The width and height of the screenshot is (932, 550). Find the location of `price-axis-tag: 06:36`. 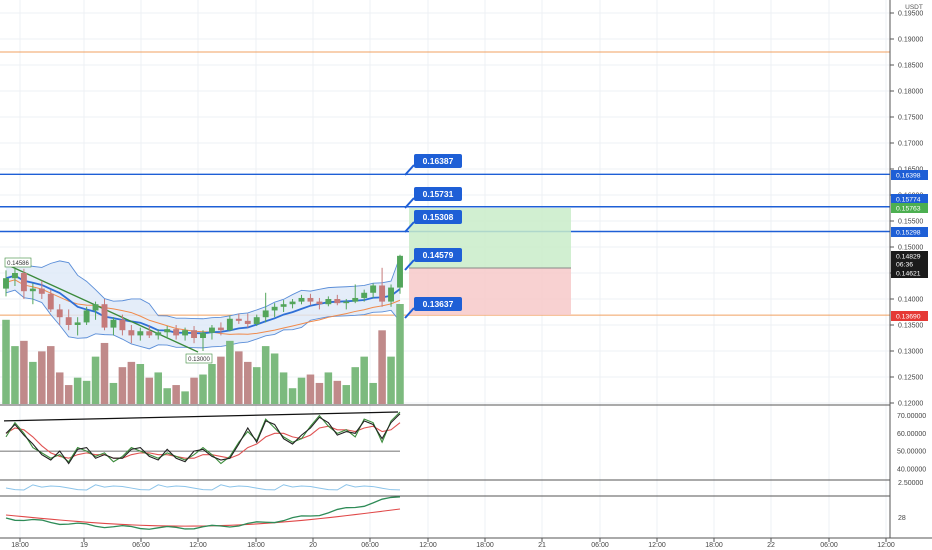

price-axis-tag: 06:36 is located at coordinates (909, 264).